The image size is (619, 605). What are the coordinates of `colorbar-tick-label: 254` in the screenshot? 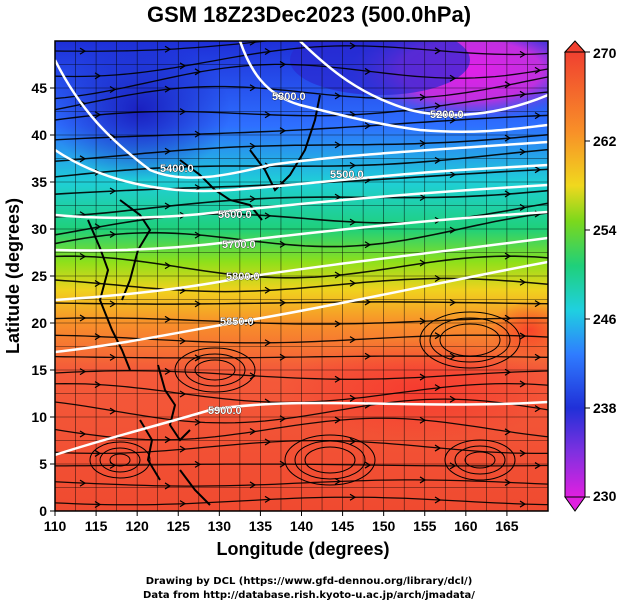 It's located at (605, 230).